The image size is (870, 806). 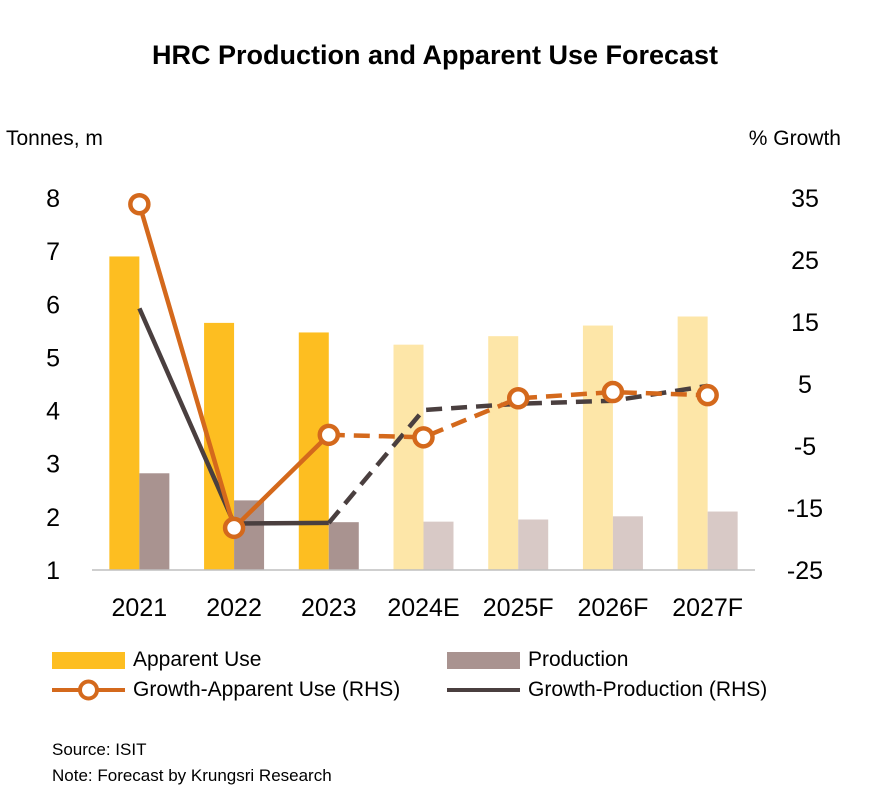 What do you see at coordinates (707, 608) in the screenshot?
I see `x-tick-label: 2027F` at bounding box center [707, 608].